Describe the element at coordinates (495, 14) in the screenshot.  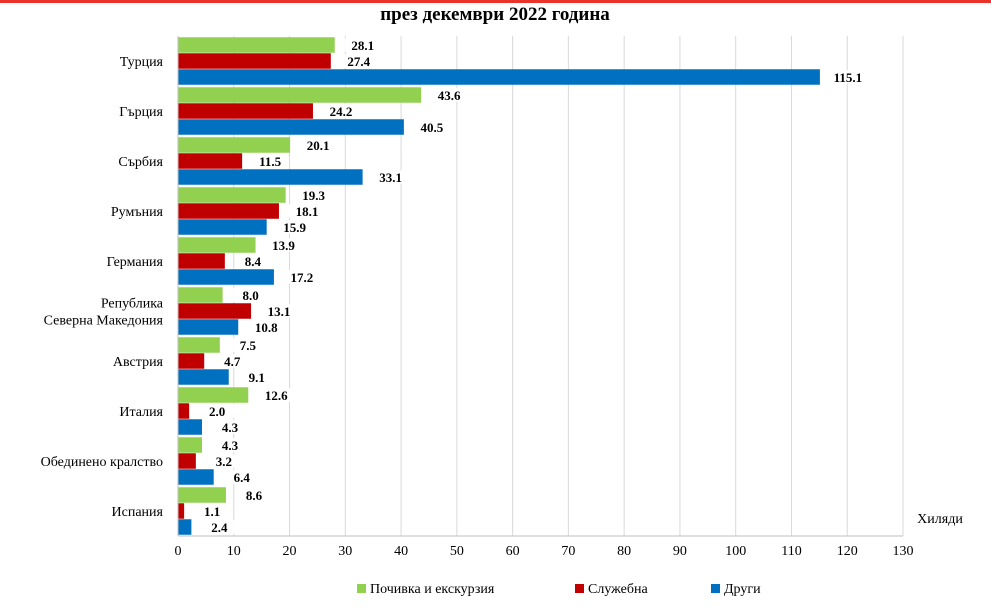
I see `chart-title: през декември 2022 година` at that location.